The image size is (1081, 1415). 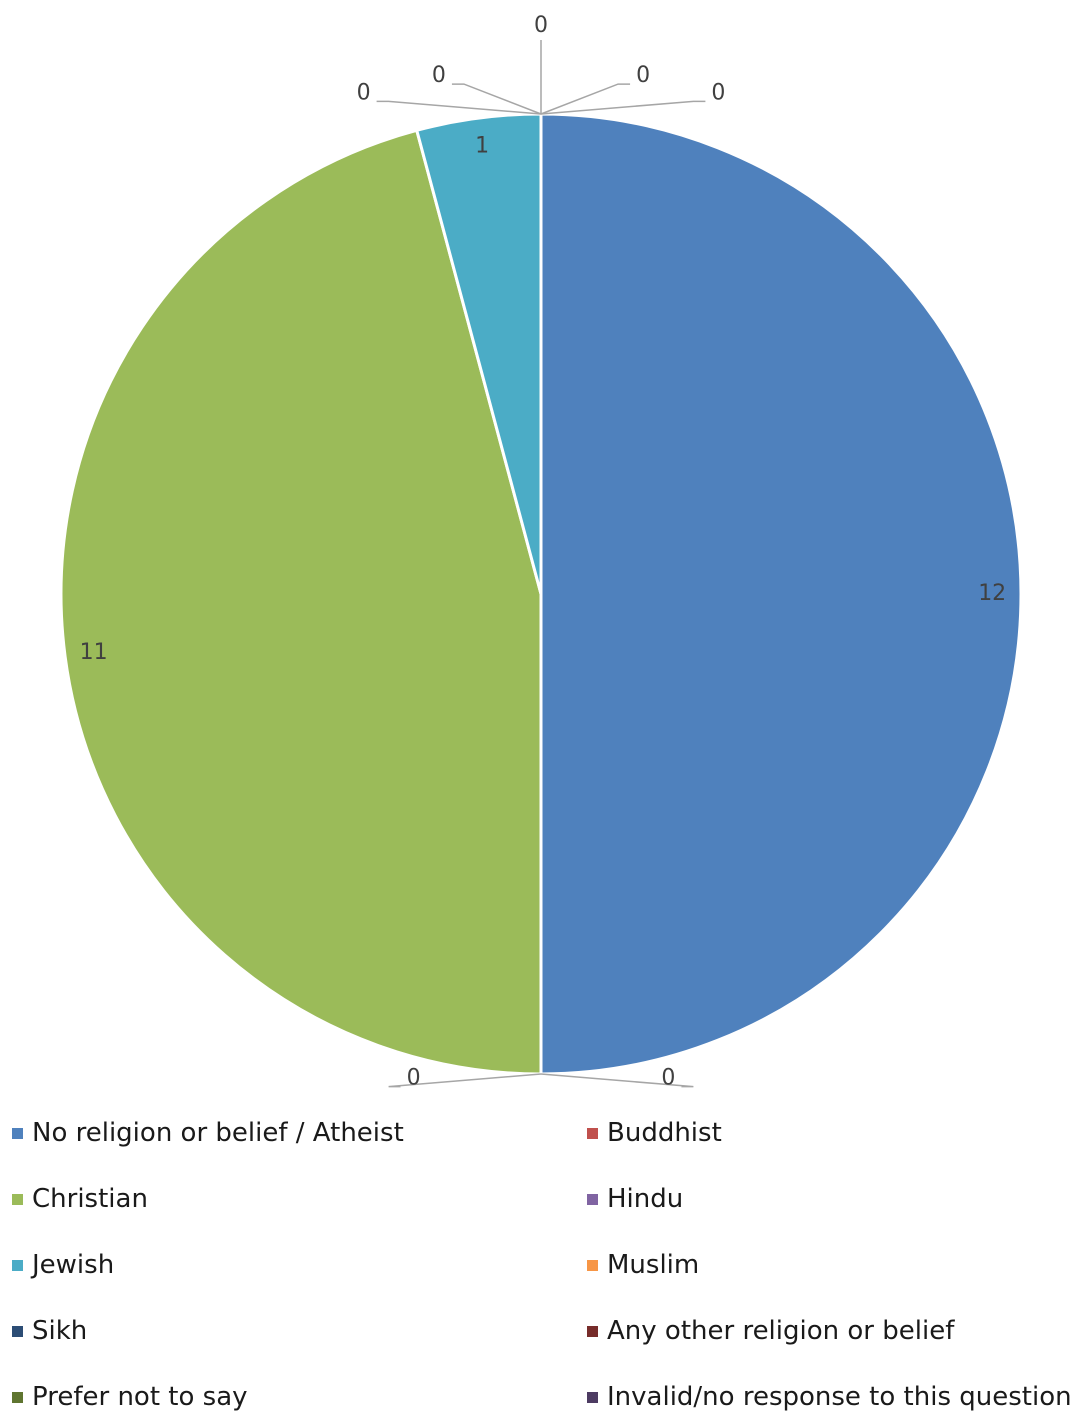 I want to click on legend-item-no-religion: No religion or belief / Atheist, so click(x=208, y=1133).